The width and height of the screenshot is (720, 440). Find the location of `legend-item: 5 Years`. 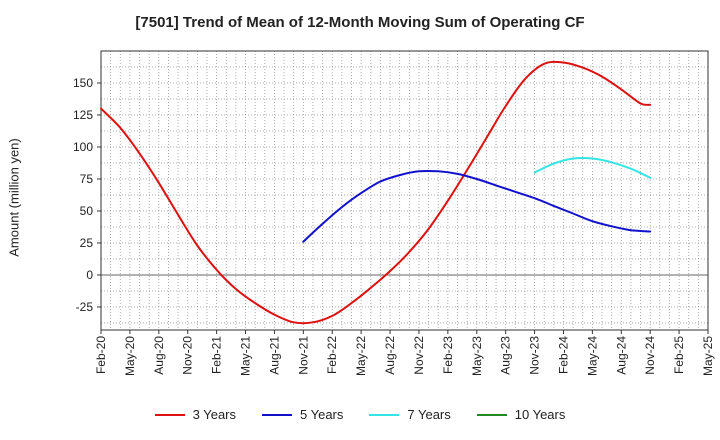

legend-item: 5 Years is located at coordinates (302, 414).